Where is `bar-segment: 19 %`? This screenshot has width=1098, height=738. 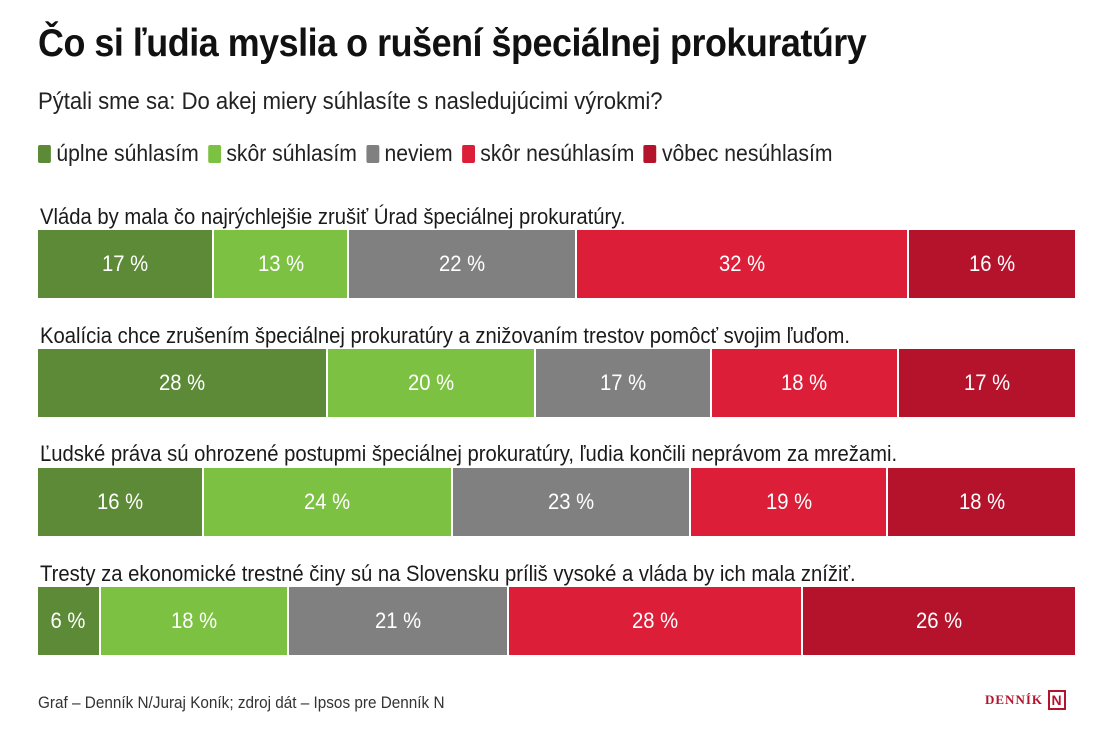 bar-segment: 19 % is located at coordinates (790, 502).